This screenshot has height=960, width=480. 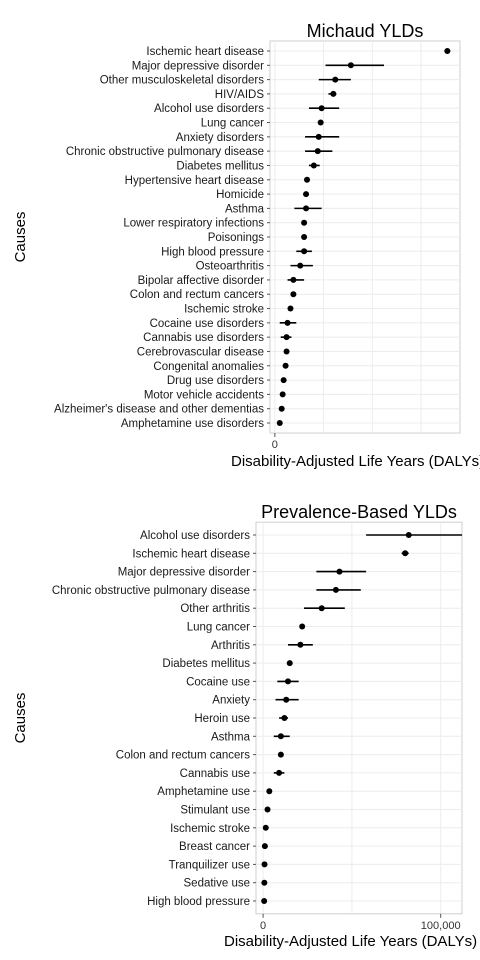 What do you see at coordinates (215, 381) in the screenshot?
I see `category-label: Drug use disorders` at bounding box center [215, 381].